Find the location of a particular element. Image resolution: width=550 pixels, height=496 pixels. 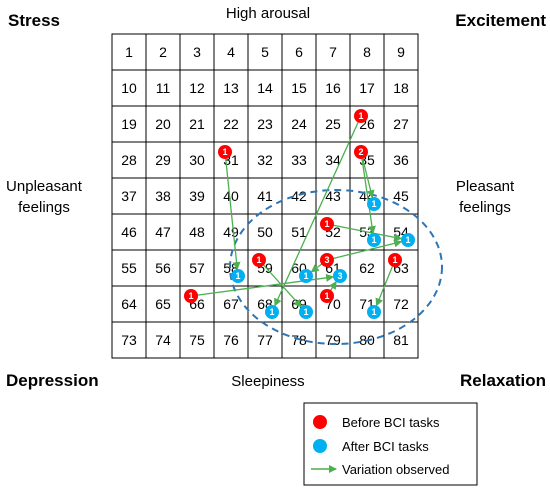

grid-cell-number: 56 is located at coordinates (163, 268).